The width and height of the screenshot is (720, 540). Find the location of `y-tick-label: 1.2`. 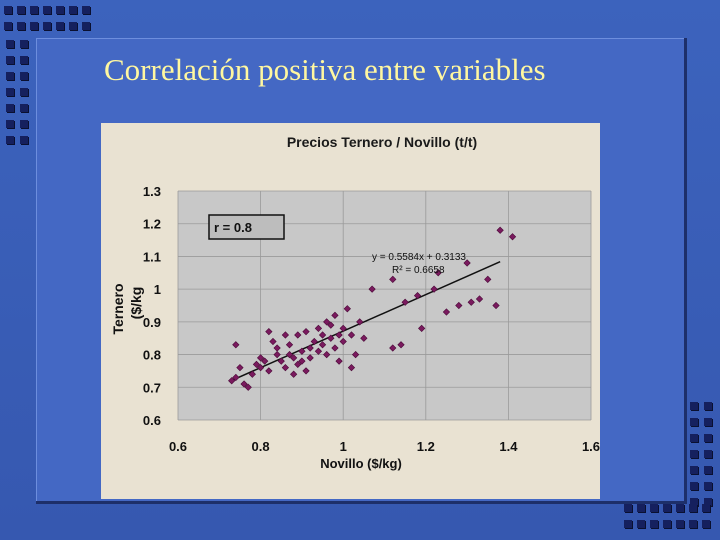

y-tick-label: 1.2 is located at coordinates (152, 224).